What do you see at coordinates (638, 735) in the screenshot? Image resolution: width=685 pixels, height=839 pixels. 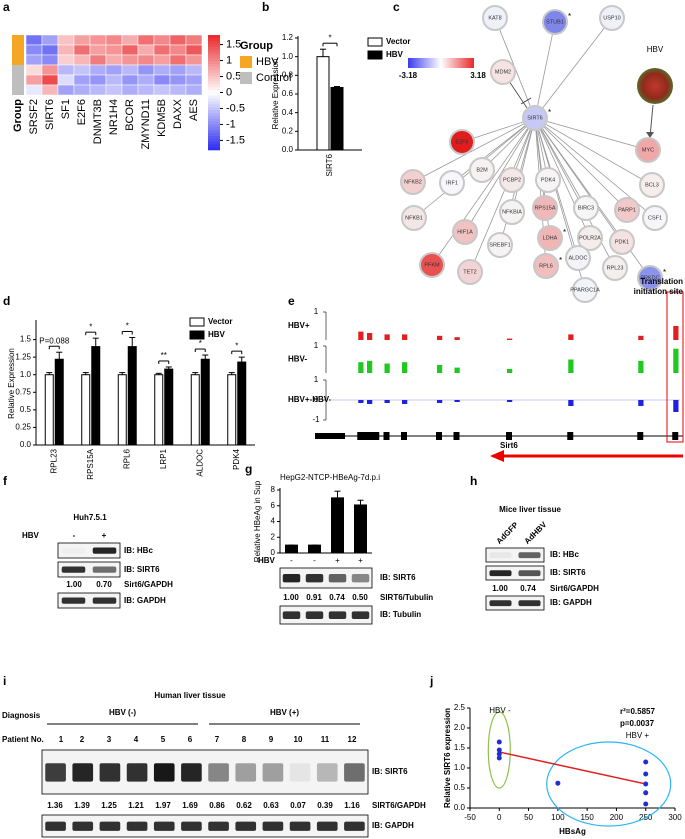 I see `group-label: HBV +` at bounding box center [638, 735].